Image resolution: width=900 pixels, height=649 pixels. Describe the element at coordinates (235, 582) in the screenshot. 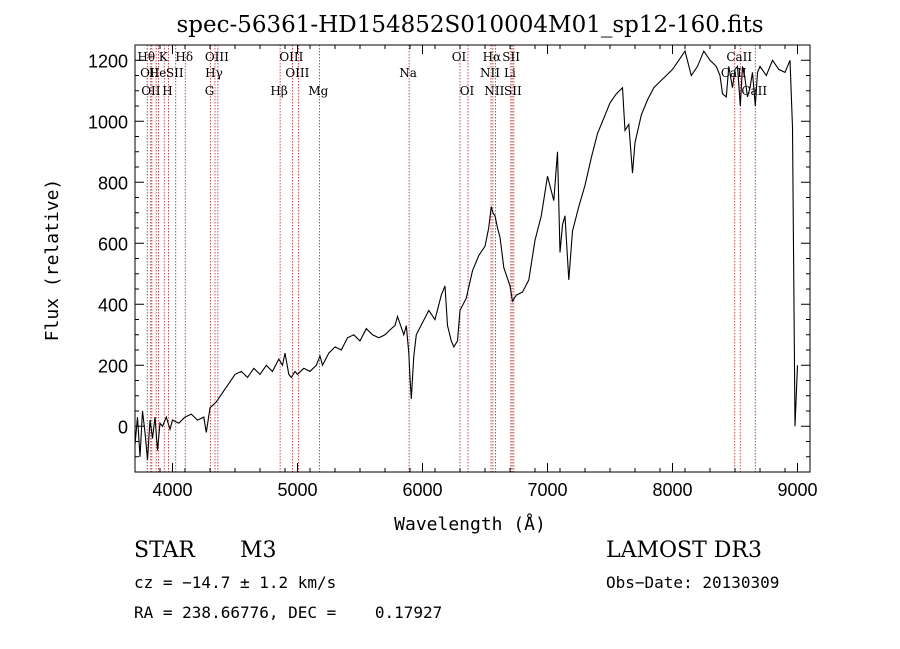

I see `redshift-velocity: cz = −14.7 ± 1.2 km/s` at that location.